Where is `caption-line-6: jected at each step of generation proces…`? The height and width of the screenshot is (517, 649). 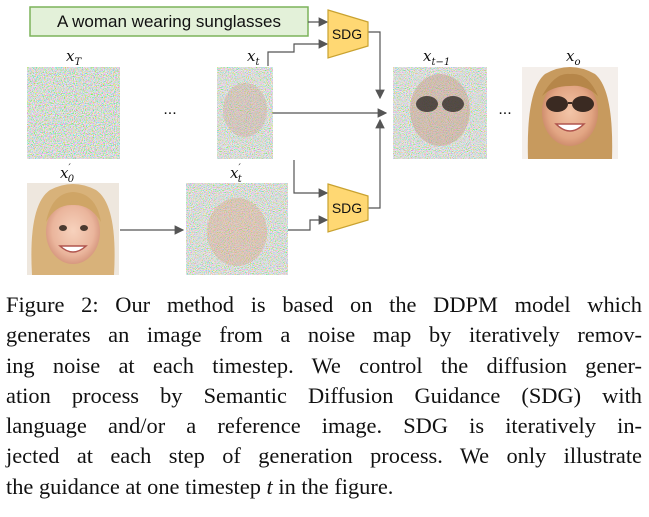 caption-line-6: jected at each step of generation proces… is located at coordinates (324, 456).